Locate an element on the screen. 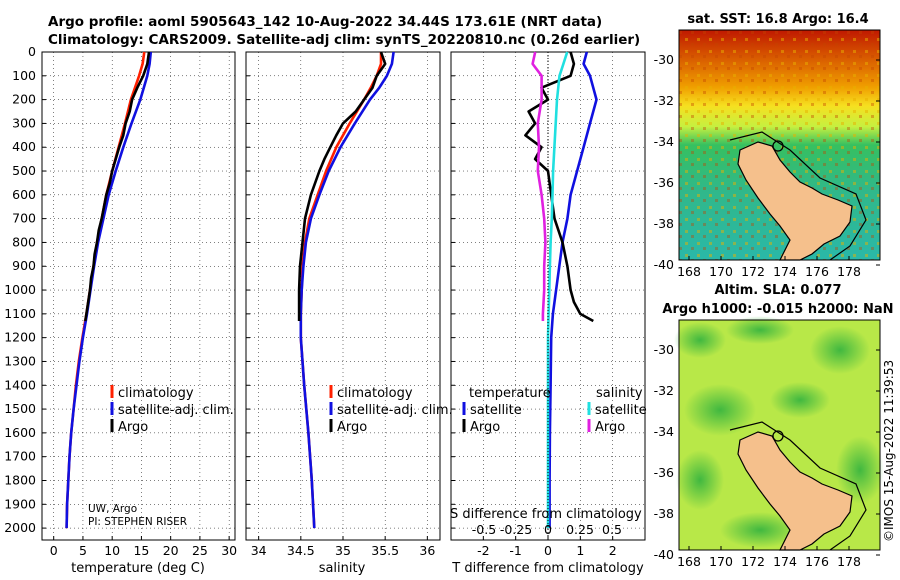  y-tick-label: 1800 is located at coordinates (20, 479).